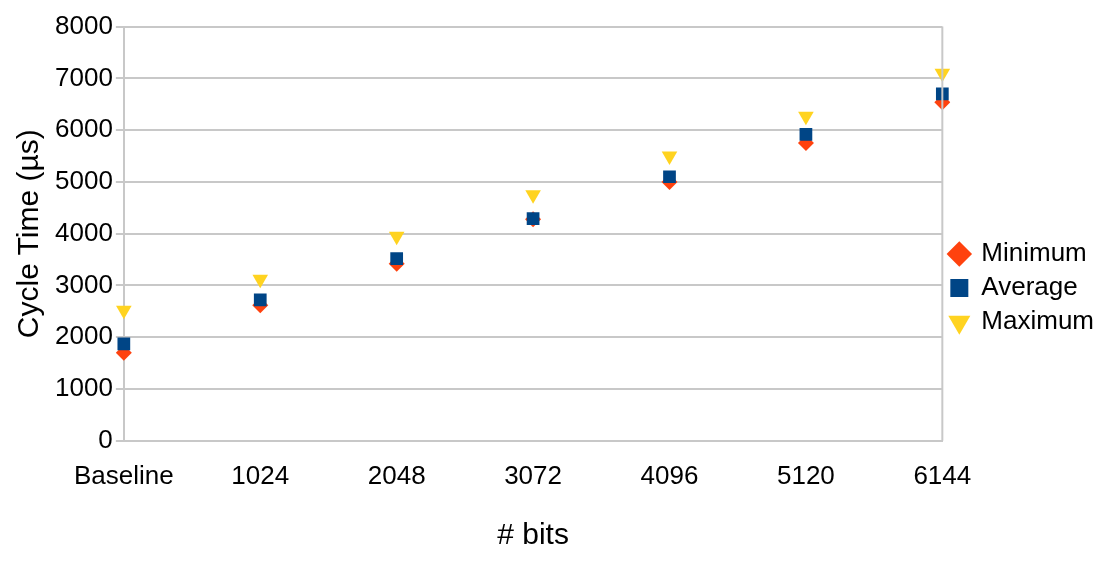  Describe the element at coordinates (105, 438) in the screenshot. I see `y-tick-label: 0` at that location.